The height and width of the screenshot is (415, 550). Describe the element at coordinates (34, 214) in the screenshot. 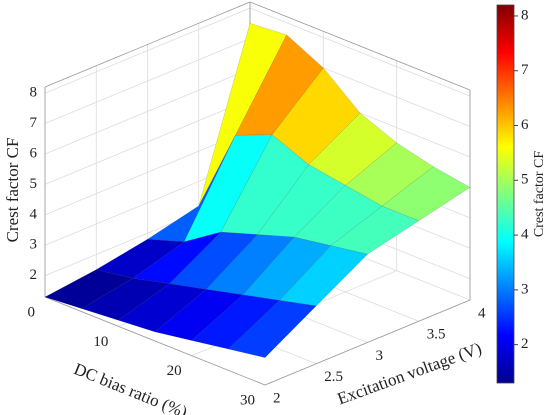

I see `z-tick-label: 4` at that location.